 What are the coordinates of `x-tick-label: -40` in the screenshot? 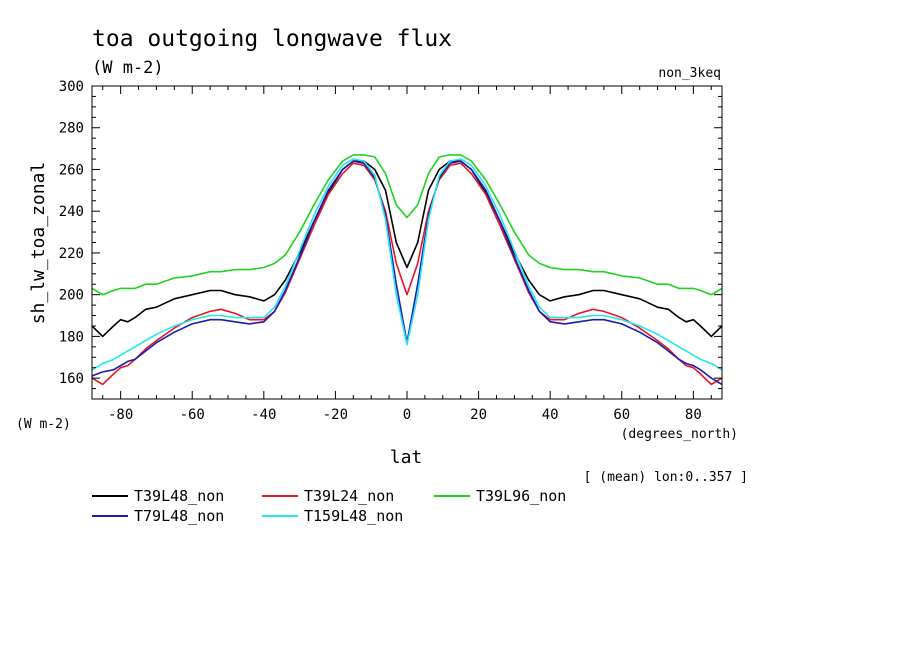 It's located at (263, 415).